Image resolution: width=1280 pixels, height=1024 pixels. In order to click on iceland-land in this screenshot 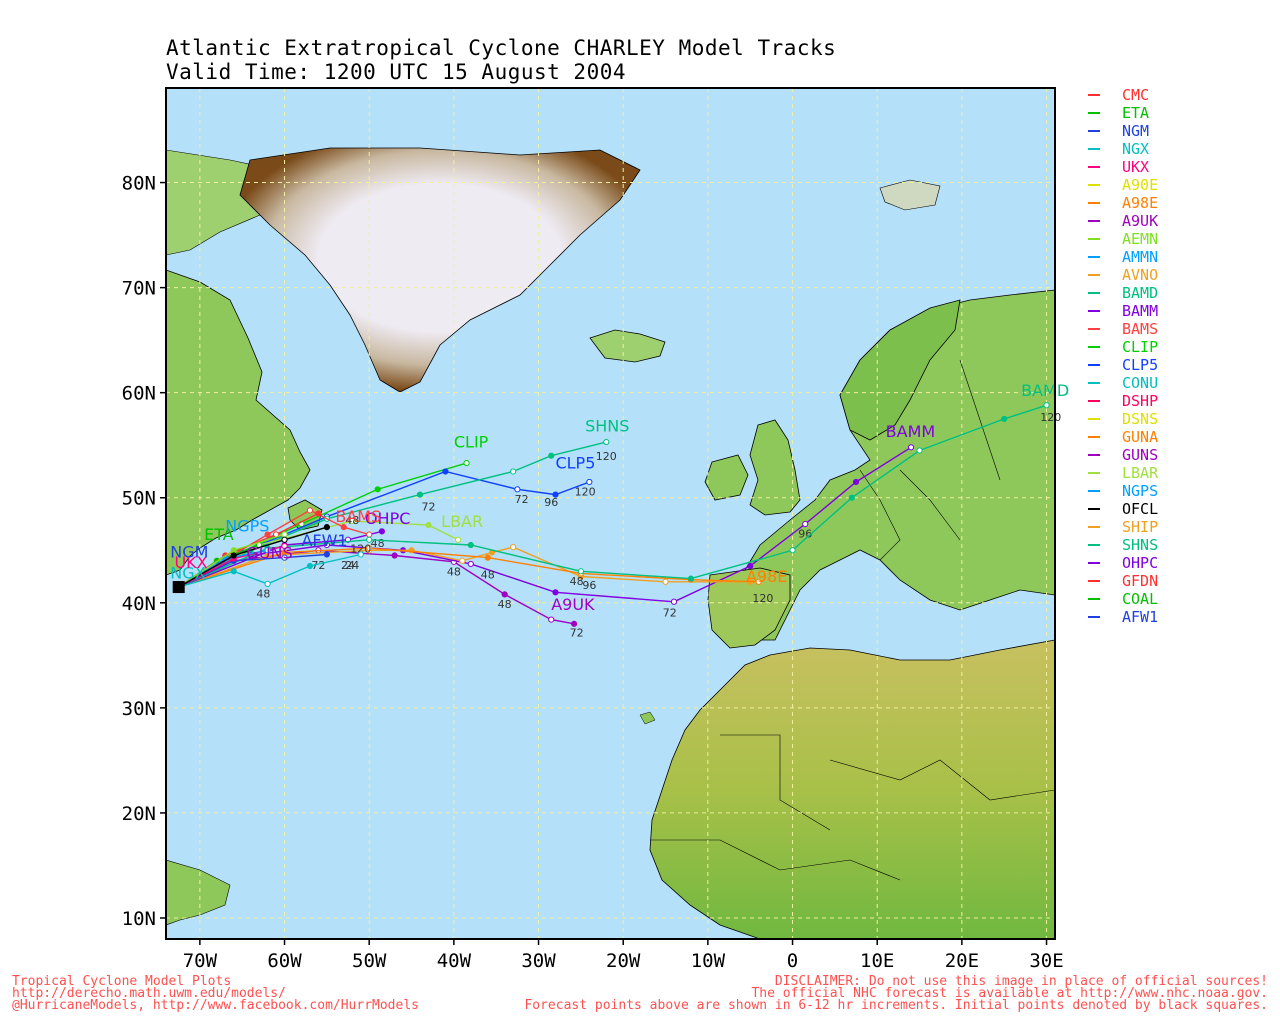, I will do `click(627, 346)`.